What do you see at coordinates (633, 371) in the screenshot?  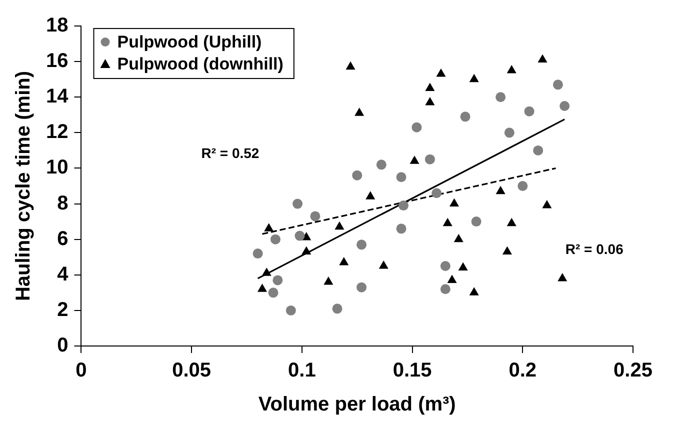 I see `x-tick-label: 0.25` at bounding box center [633, 371].